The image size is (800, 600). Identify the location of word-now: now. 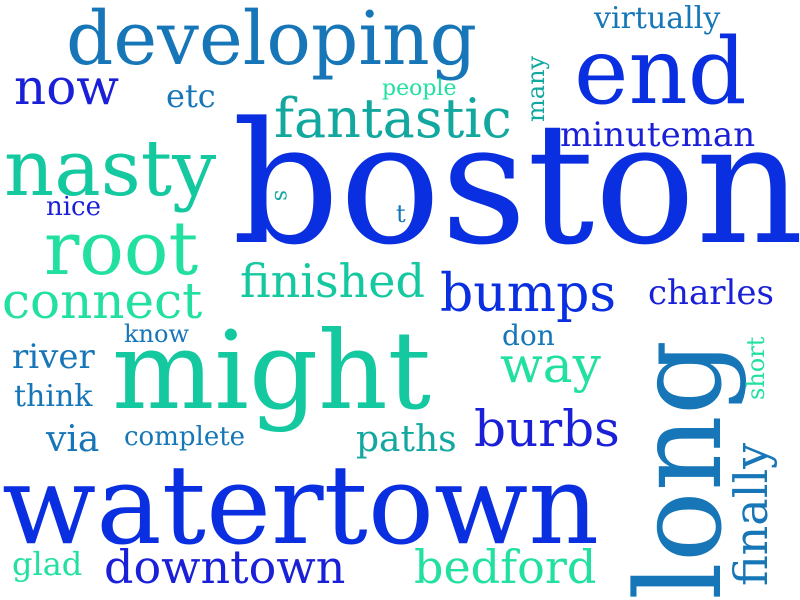
(67, 87).